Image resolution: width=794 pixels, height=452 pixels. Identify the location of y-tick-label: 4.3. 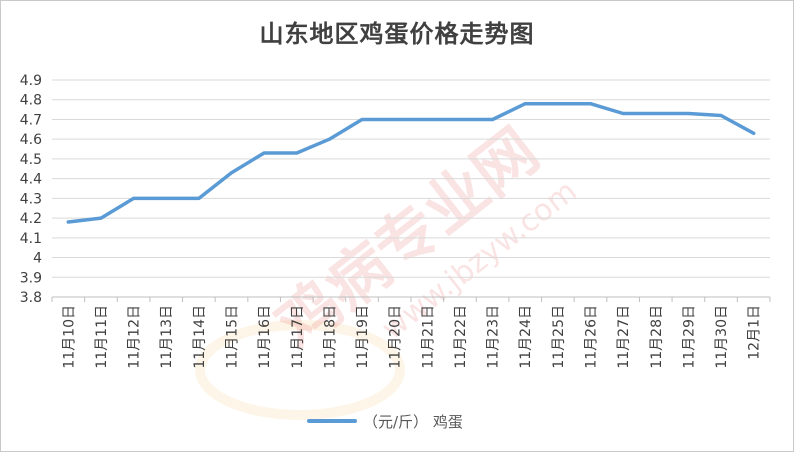
(31, 199).